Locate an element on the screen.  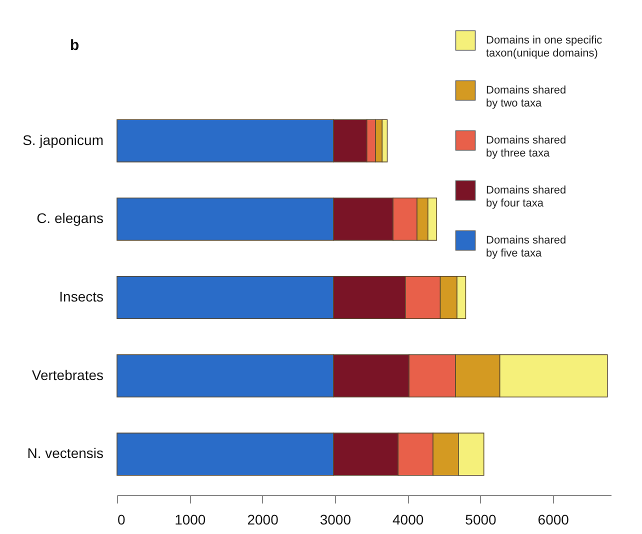
x-tick-label: 1000 is located at coordinates (190, 520).